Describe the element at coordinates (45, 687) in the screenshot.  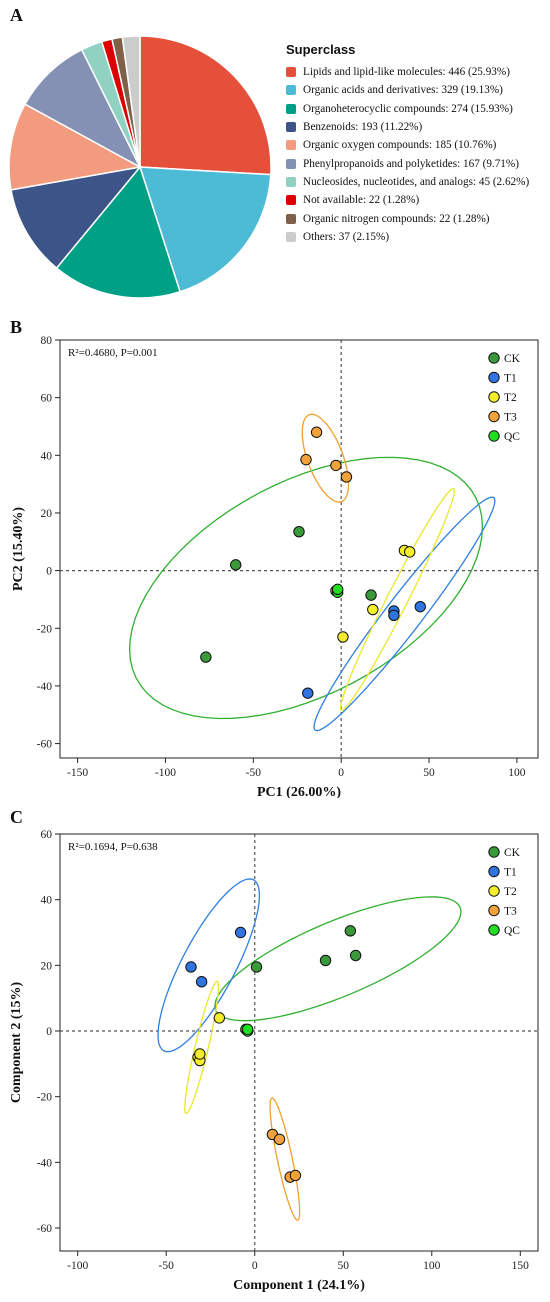
I see `y-tick-label: -40` at that location.